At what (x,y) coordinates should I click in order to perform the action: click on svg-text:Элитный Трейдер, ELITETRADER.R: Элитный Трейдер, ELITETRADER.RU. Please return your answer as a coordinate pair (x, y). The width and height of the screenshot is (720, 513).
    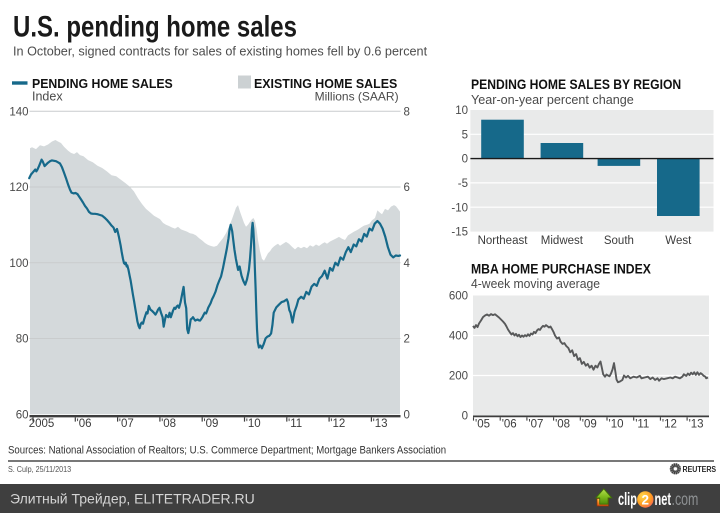
    Looking at the image, I should click on (132, 499).